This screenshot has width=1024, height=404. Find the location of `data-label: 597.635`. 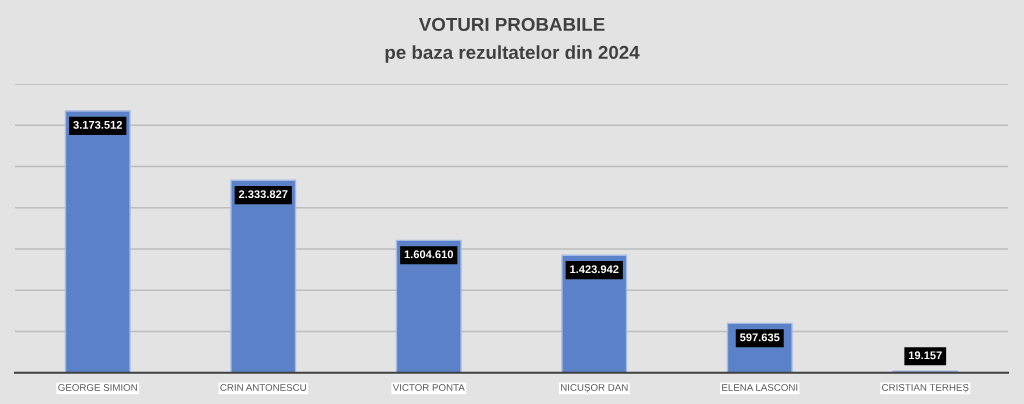

data-label: 597.635 is located at coordinates (760, 337).